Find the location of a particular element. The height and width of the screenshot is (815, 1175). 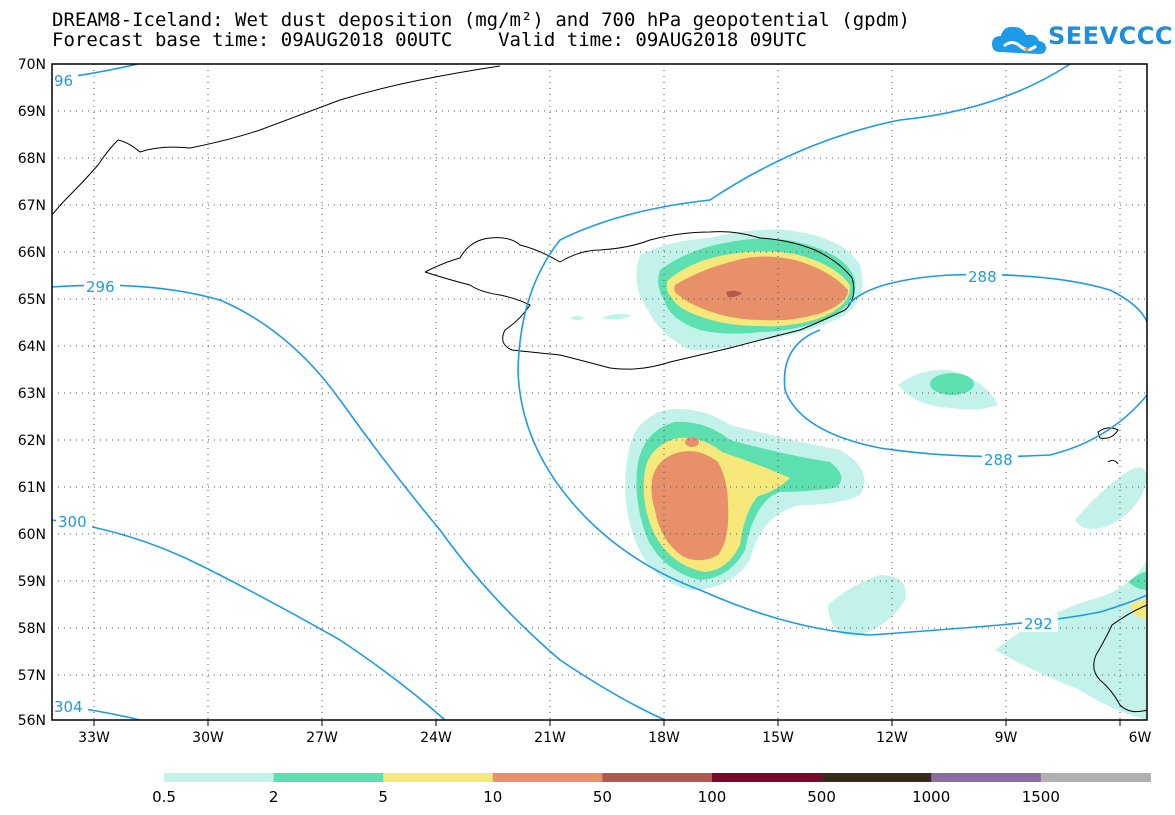

dust-area-far-east-light is located at coordinates (1111, 498).